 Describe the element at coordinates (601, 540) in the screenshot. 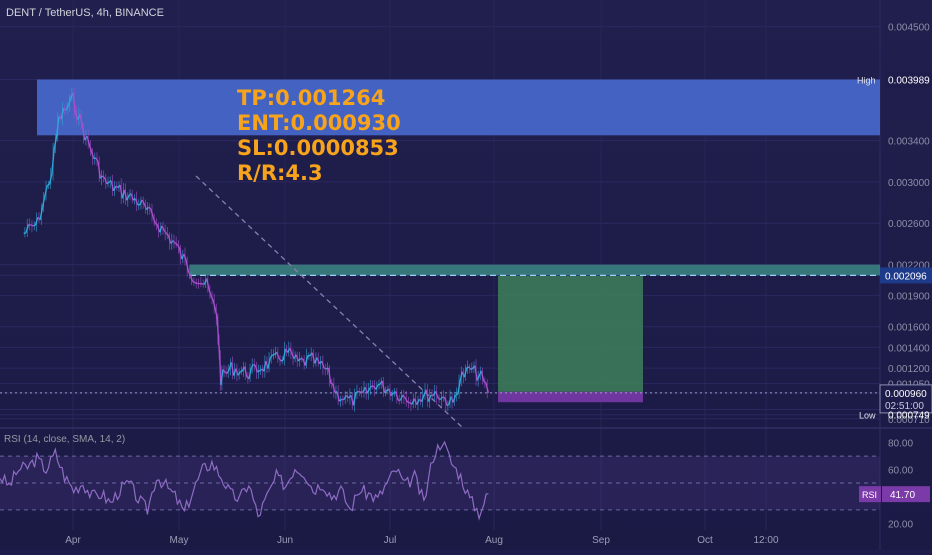

I see `x-tick-label: Sep` at that location.